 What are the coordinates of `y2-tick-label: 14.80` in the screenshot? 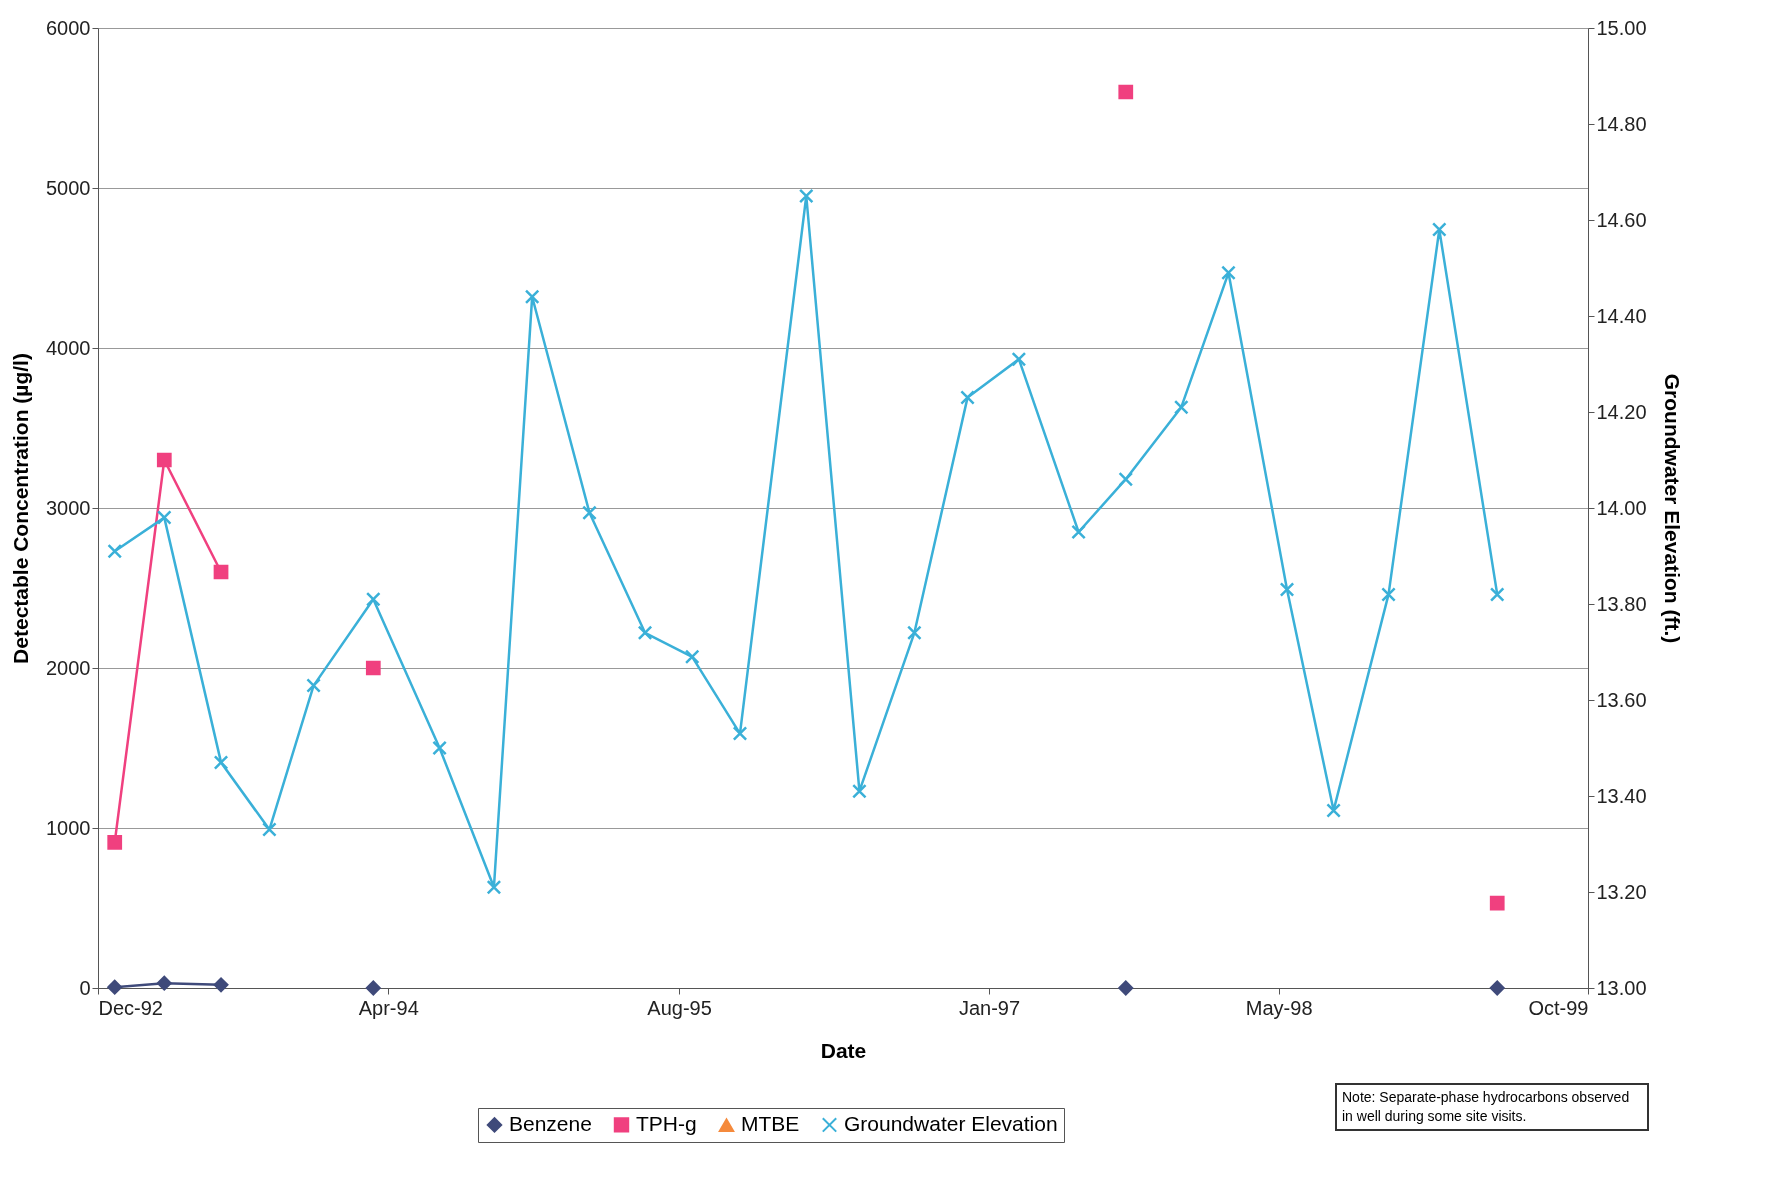 It's located at (1621, 123).